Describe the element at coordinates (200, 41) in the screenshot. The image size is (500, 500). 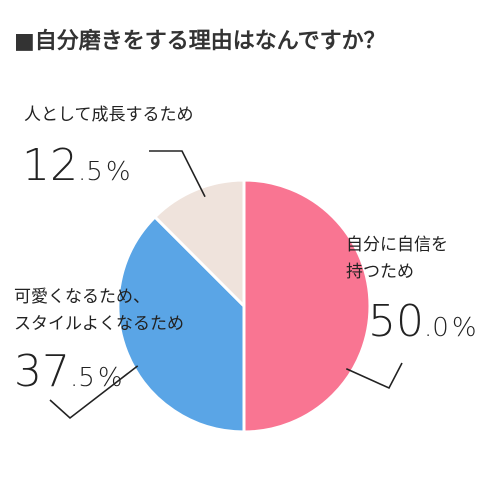
I see `chart-title: ■自分磨きをする理由はなんですか？` at that location.